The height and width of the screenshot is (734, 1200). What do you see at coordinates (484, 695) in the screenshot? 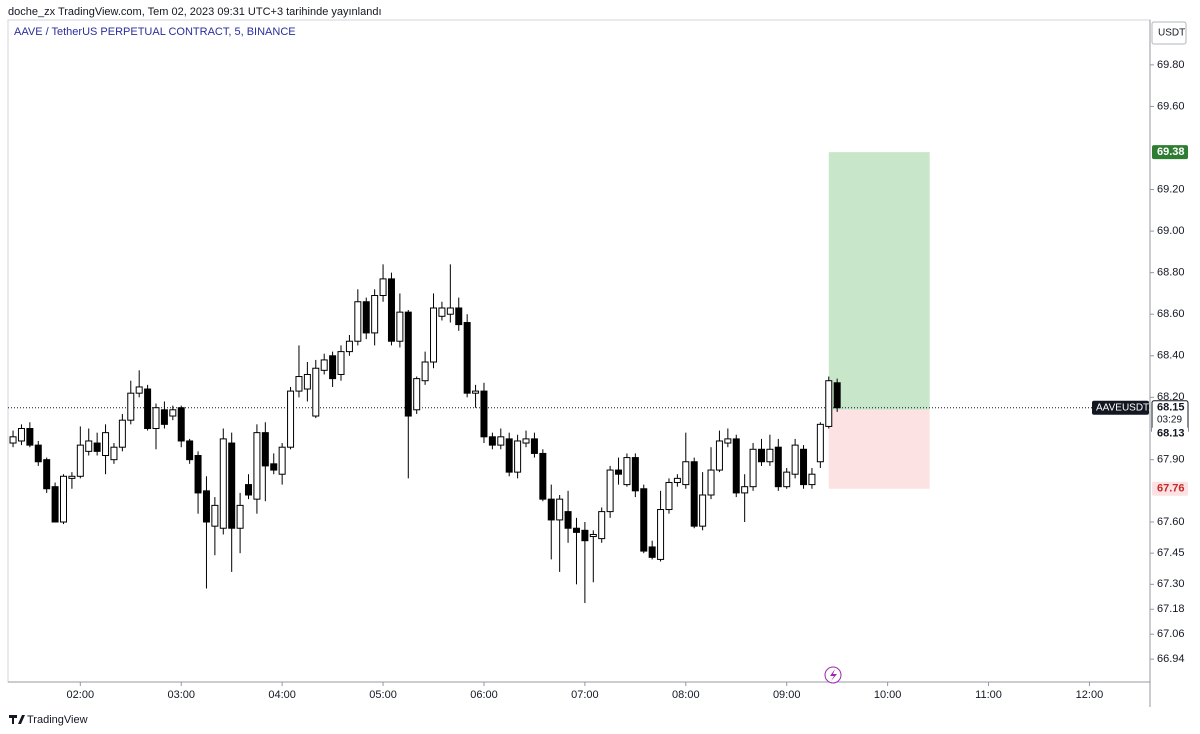
I see `x-tick-label: 06:00` at bounding box center [484, 695].